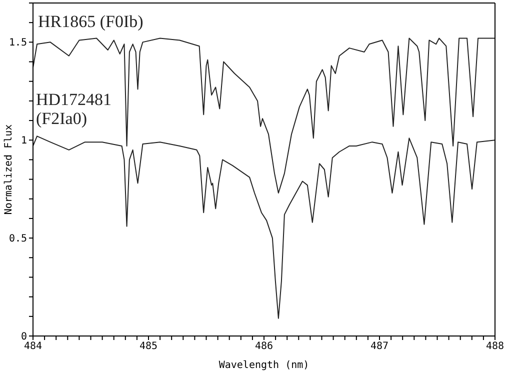 This screenshot has height=372, width=505. I want to click on series-label: HD172481 (F2Ia0), so click(74, 109).